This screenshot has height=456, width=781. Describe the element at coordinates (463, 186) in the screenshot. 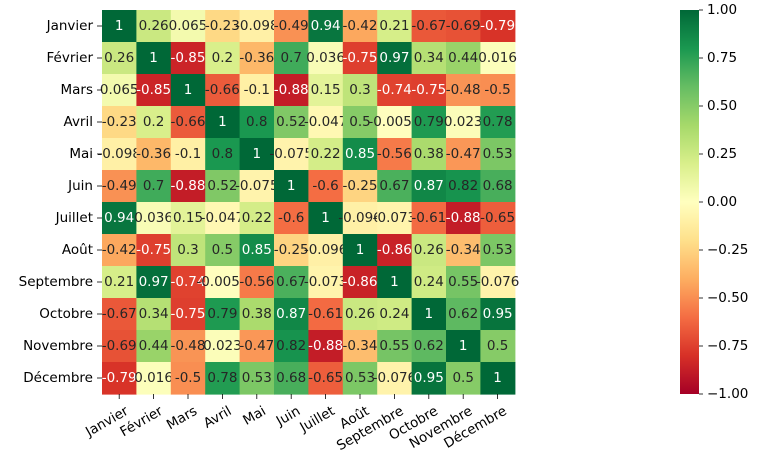

I see `cell-value-label: 0.82` at that location.